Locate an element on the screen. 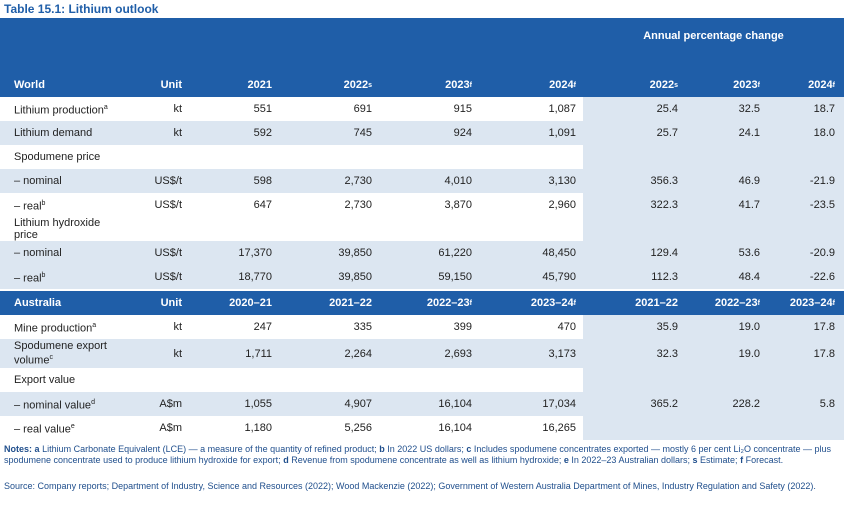 The width and height of the screenshot is (844, 505). value: 41.7 is located at coordinates (749, 205).